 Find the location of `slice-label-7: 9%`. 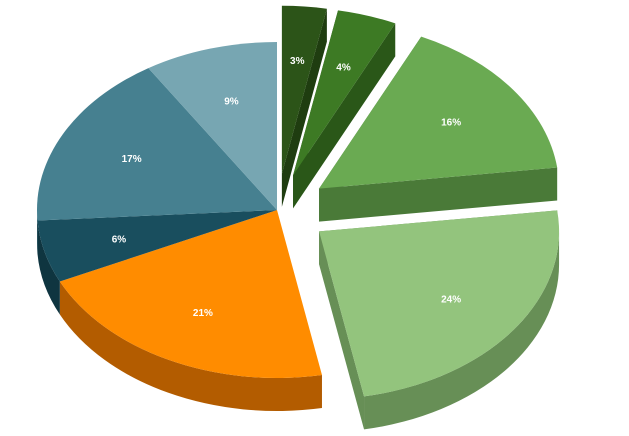

slice-label-7: 9% is located at coordinates (231, 101).